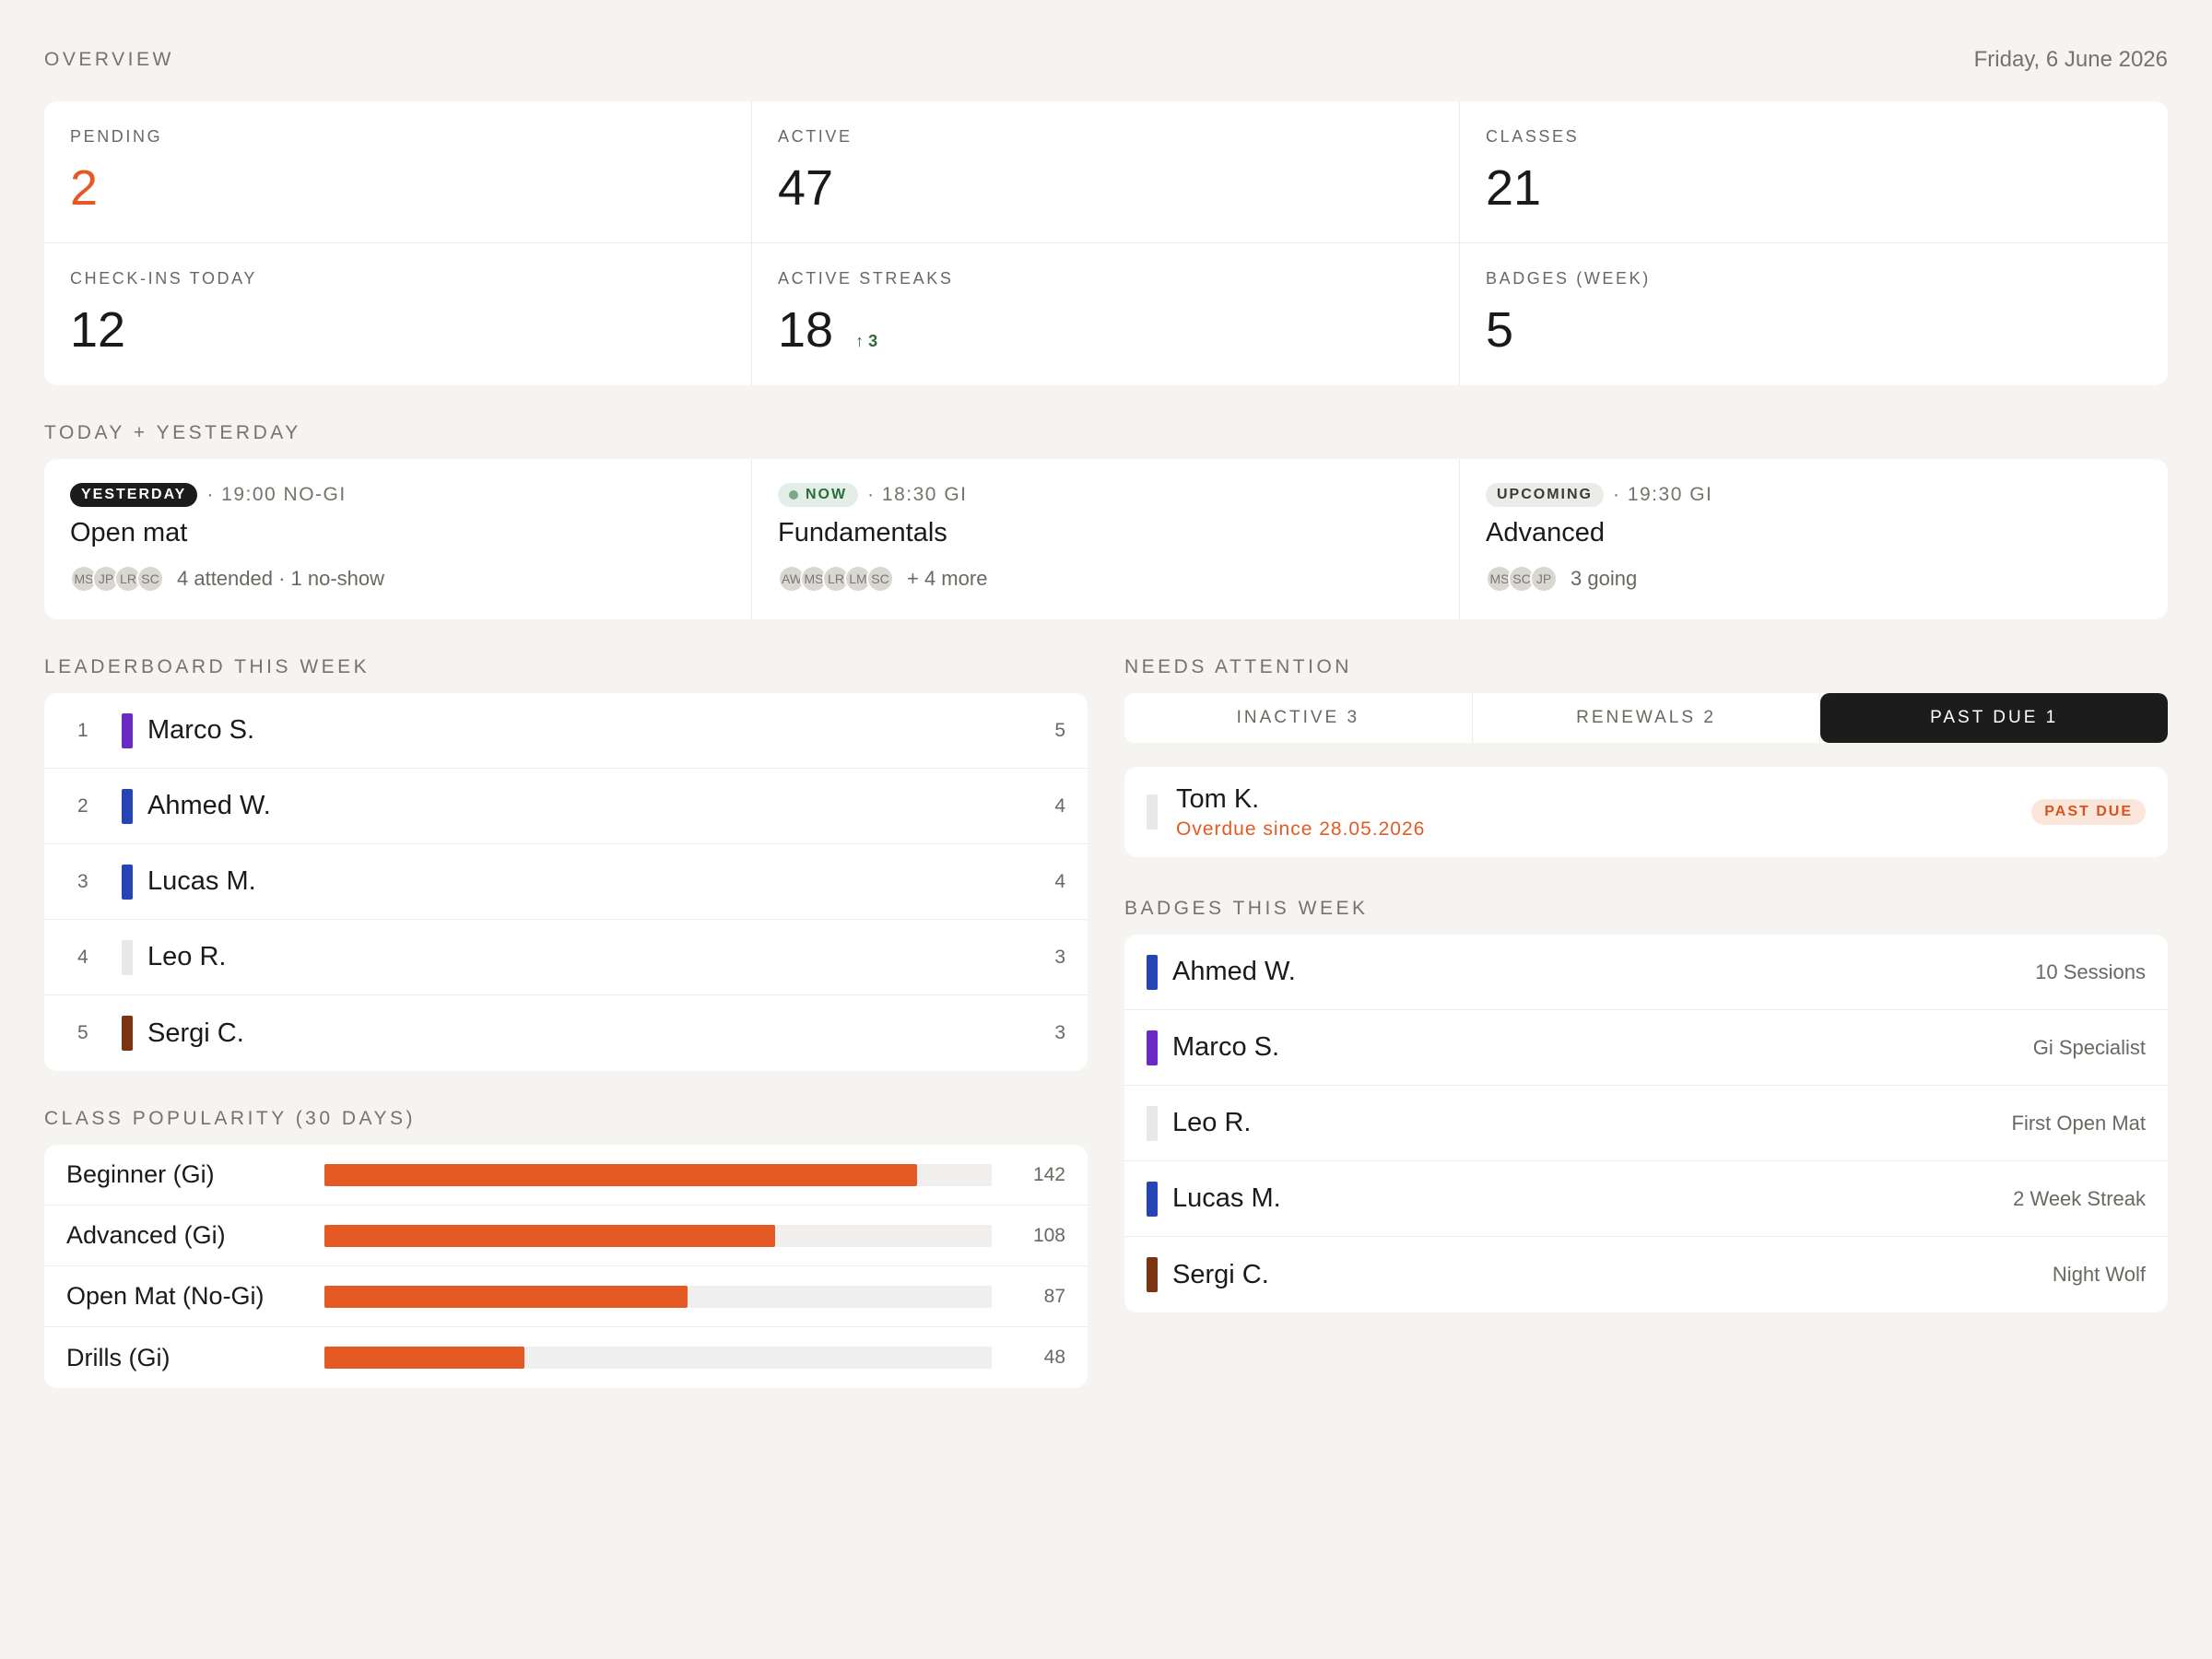 This screenshot has height=1659, width=2212. Describe the element at coordinates (1105, 495) in the screenshot. I see `session-meta: NOW · 18:30 GI` at that location.